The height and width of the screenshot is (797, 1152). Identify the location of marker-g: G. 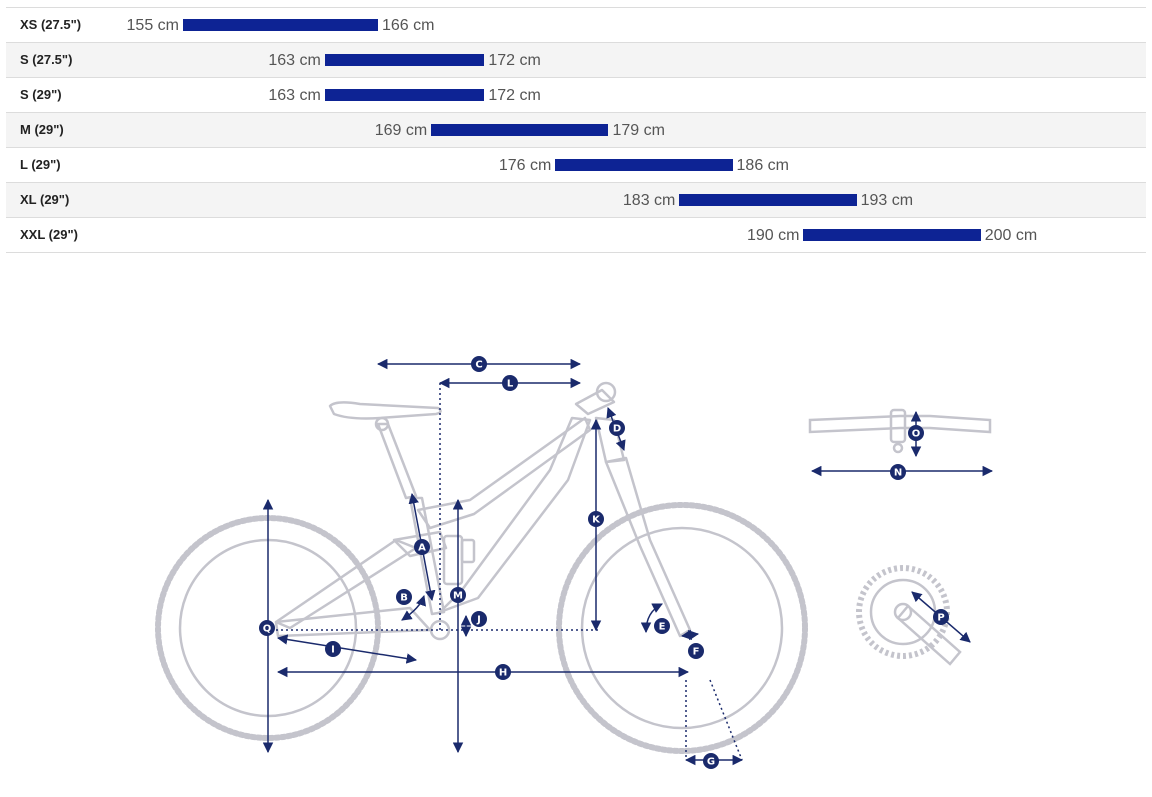
(711, 762).